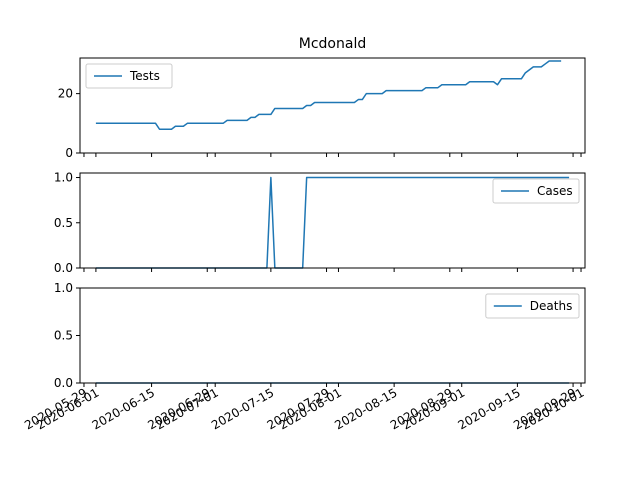 This screenshot has width=640, height=480. What do you see at coordinates (328, 95) in the screenshot?
I see `series-line-tests` at bounding box center [328, 95].